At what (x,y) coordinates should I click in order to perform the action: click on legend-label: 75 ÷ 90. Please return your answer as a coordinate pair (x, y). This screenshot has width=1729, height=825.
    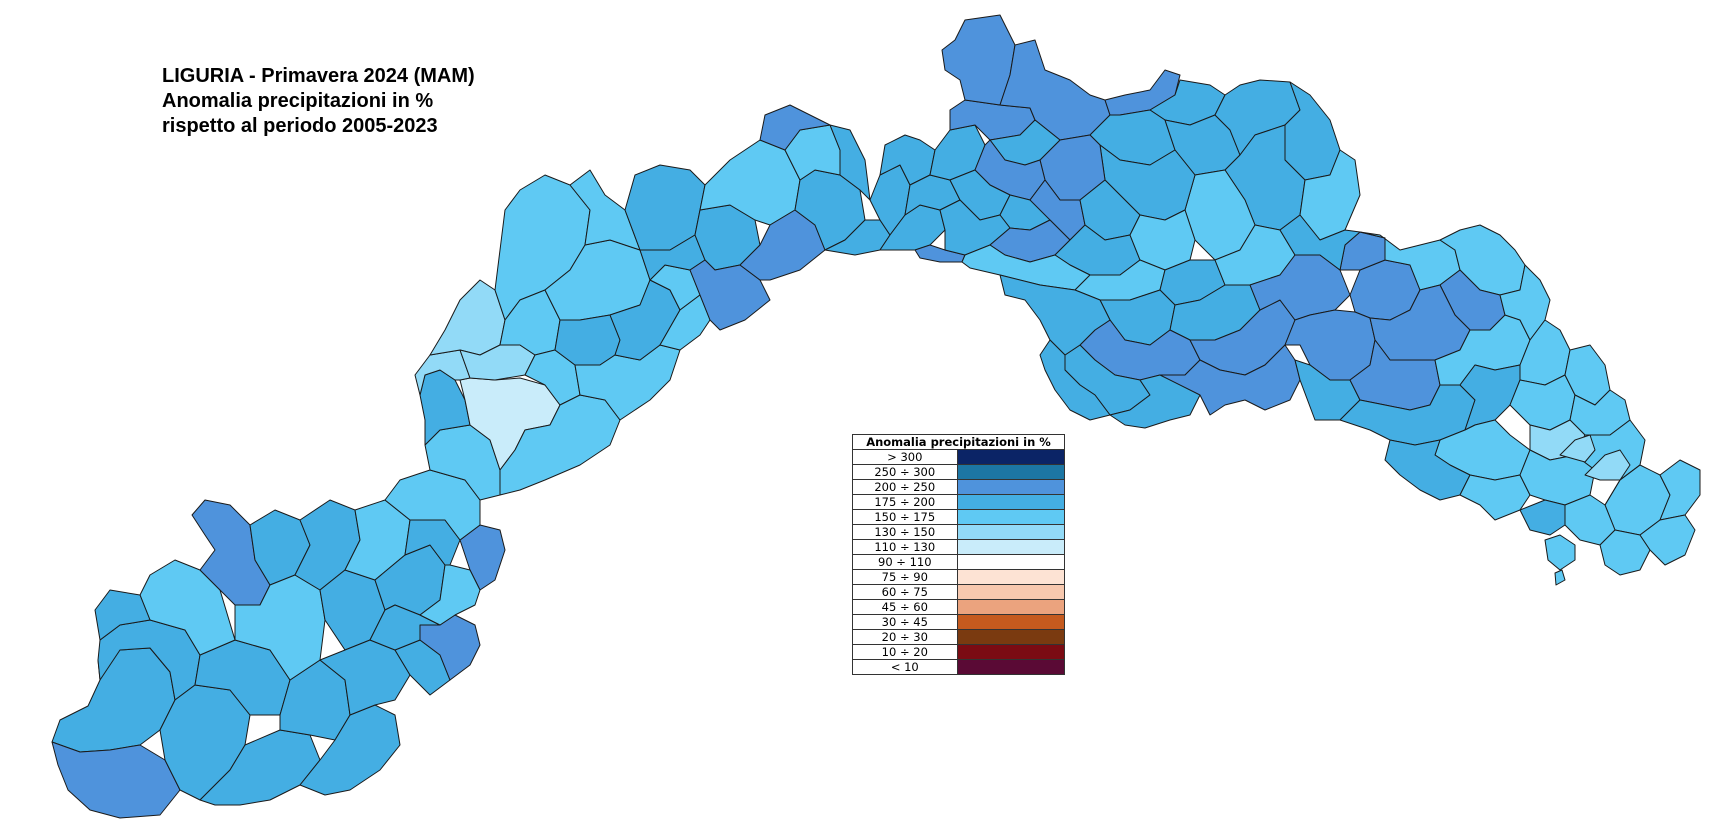
    Looking at the image, I should click on (905, 577).